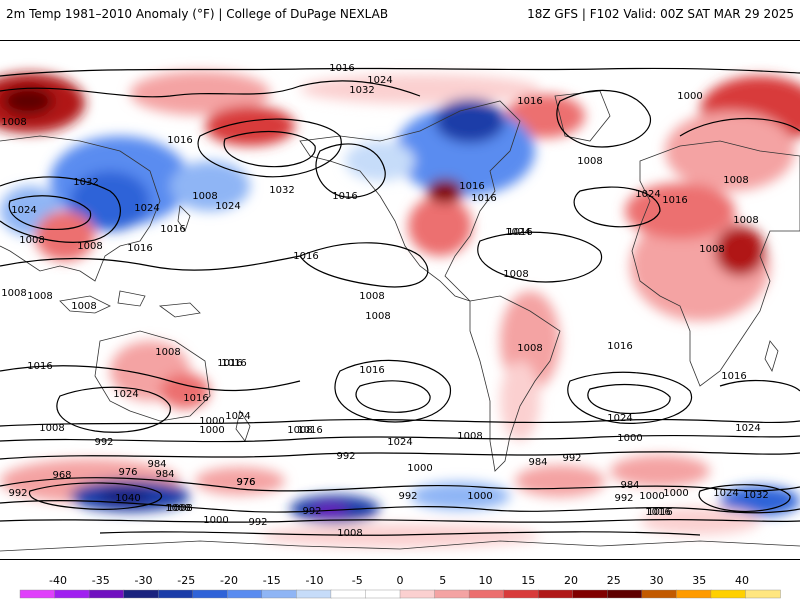 This screenshot has height=600, width=800. Describe the element at coordinates (61, 475) in the screenshot. I see `isobar-label: 968` at that location.